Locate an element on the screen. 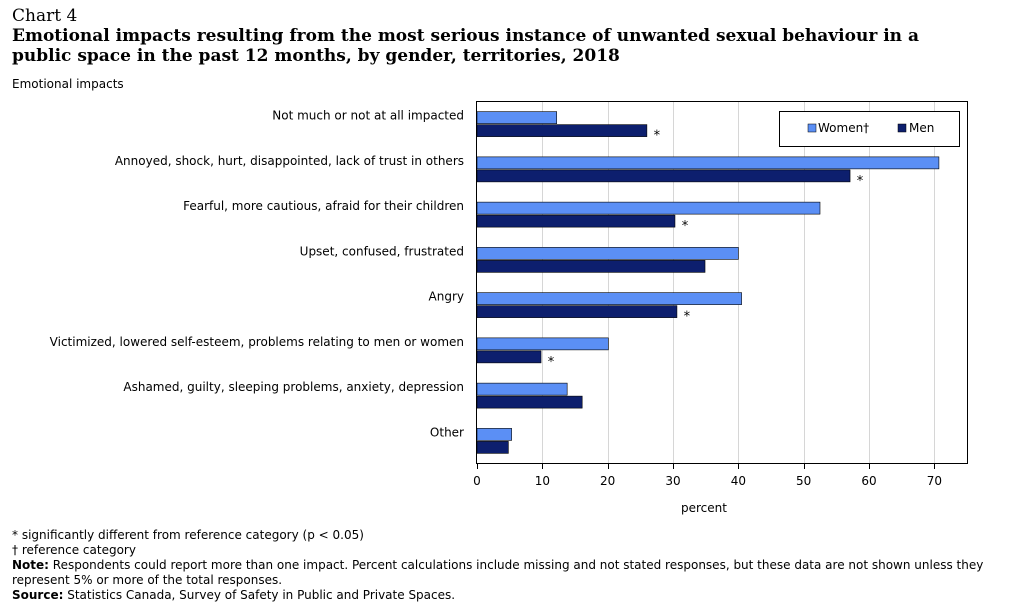  x-tick-label: 0 is located at coordinates (477, 481).